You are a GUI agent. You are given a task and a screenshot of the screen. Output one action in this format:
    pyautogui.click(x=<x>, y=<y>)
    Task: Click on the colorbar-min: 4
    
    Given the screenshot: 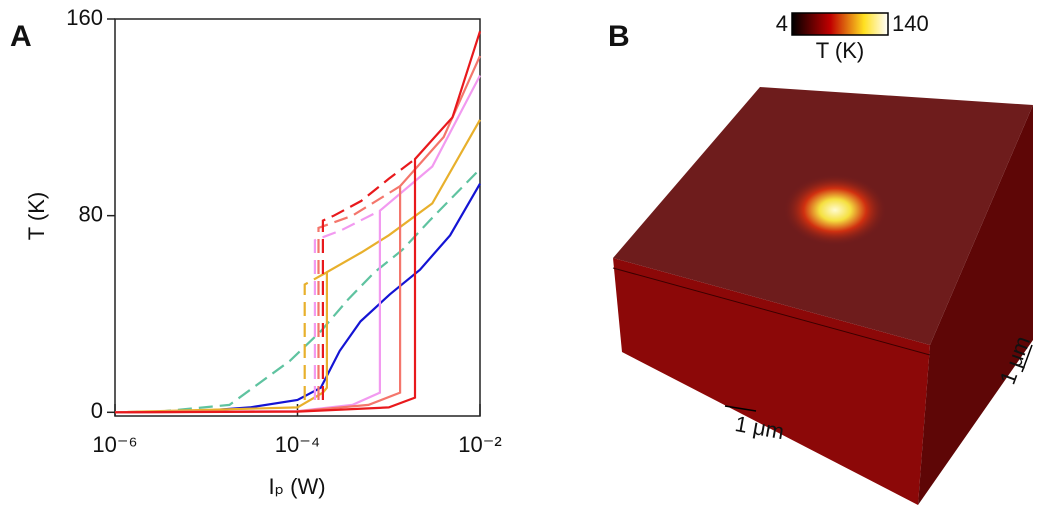 What is the action you would take?
    pyautogui.click(x=782, y=23)
    